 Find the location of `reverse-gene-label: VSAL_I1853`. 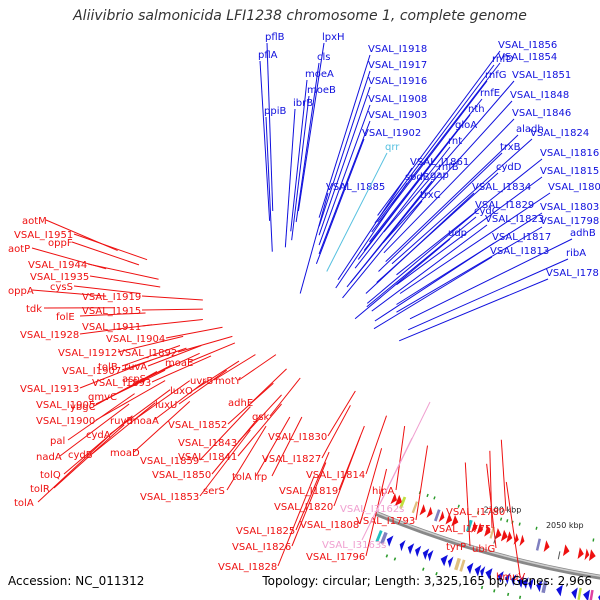

reverse-gene-label: VSAL_I1853 is located at coordinates (169, 497).